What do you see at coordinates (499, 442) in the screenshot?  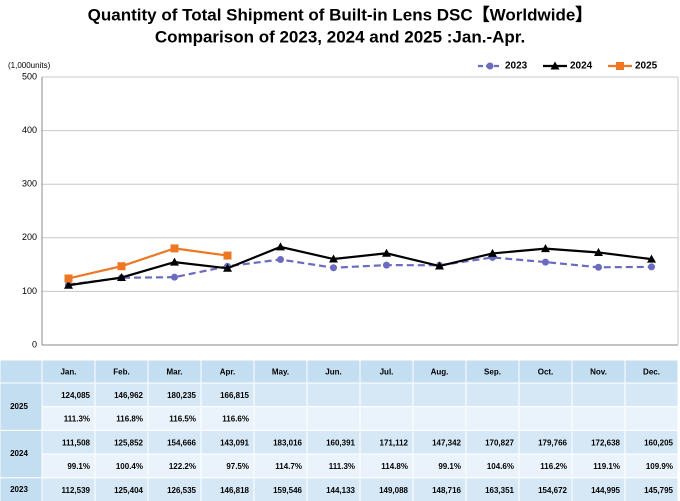 I see `table-value: 170,827` at bounding box center [499, 442].